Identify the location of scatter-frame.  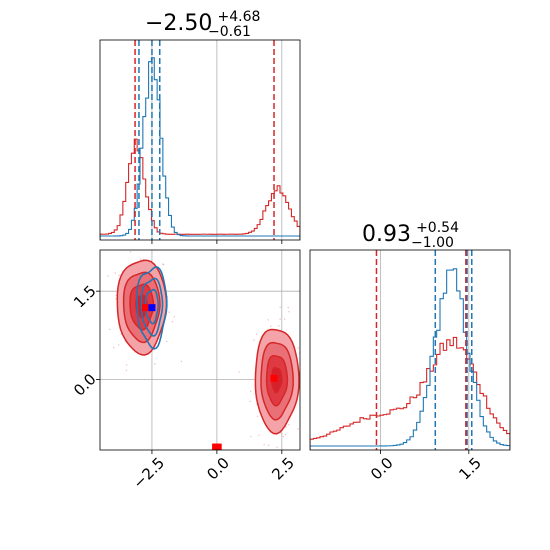
(200, 350).